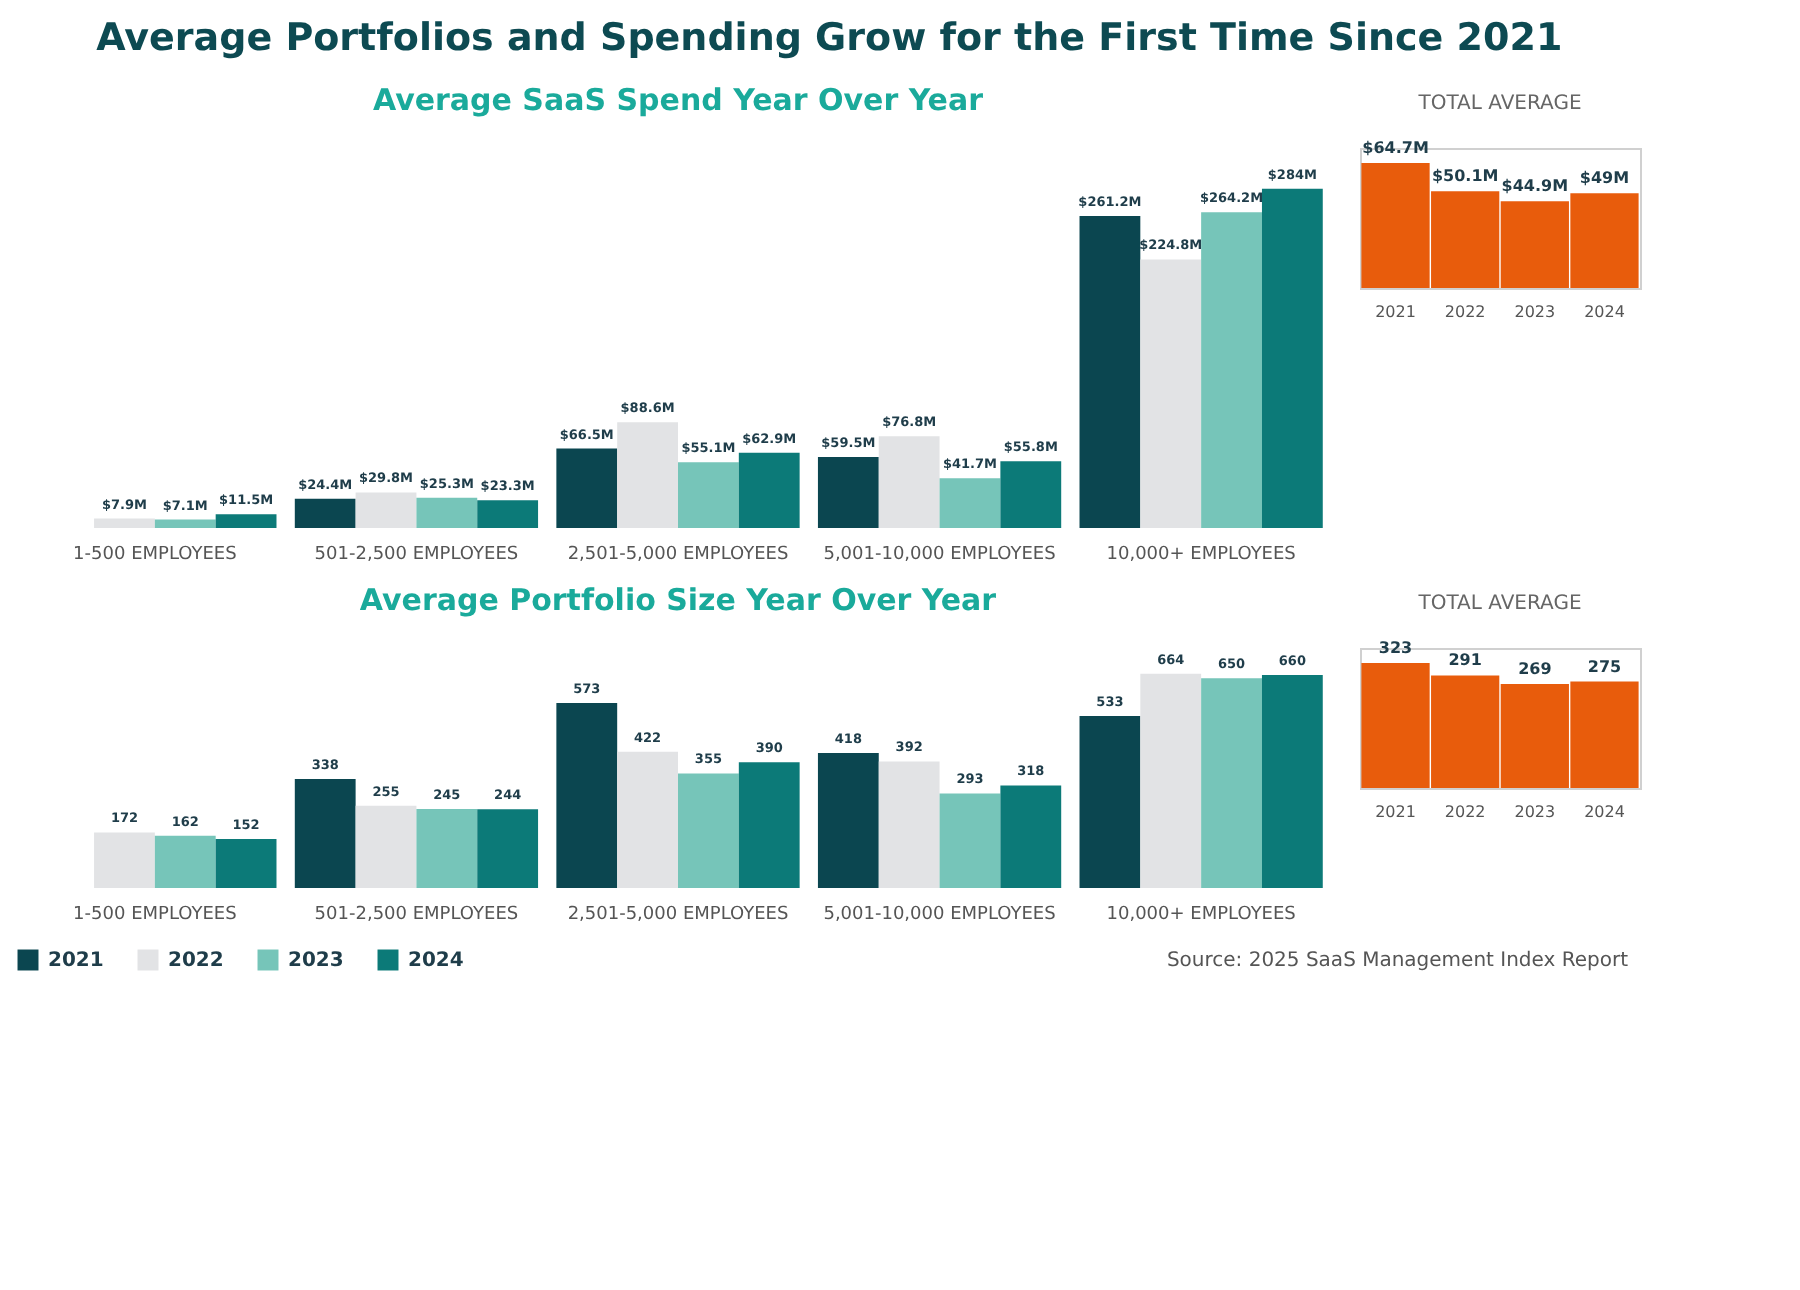 The image size is (1800, 1290). Describe the element at coordinates (1395, 148) in the screenshot. I see `data-label: $64.7M` at that location.